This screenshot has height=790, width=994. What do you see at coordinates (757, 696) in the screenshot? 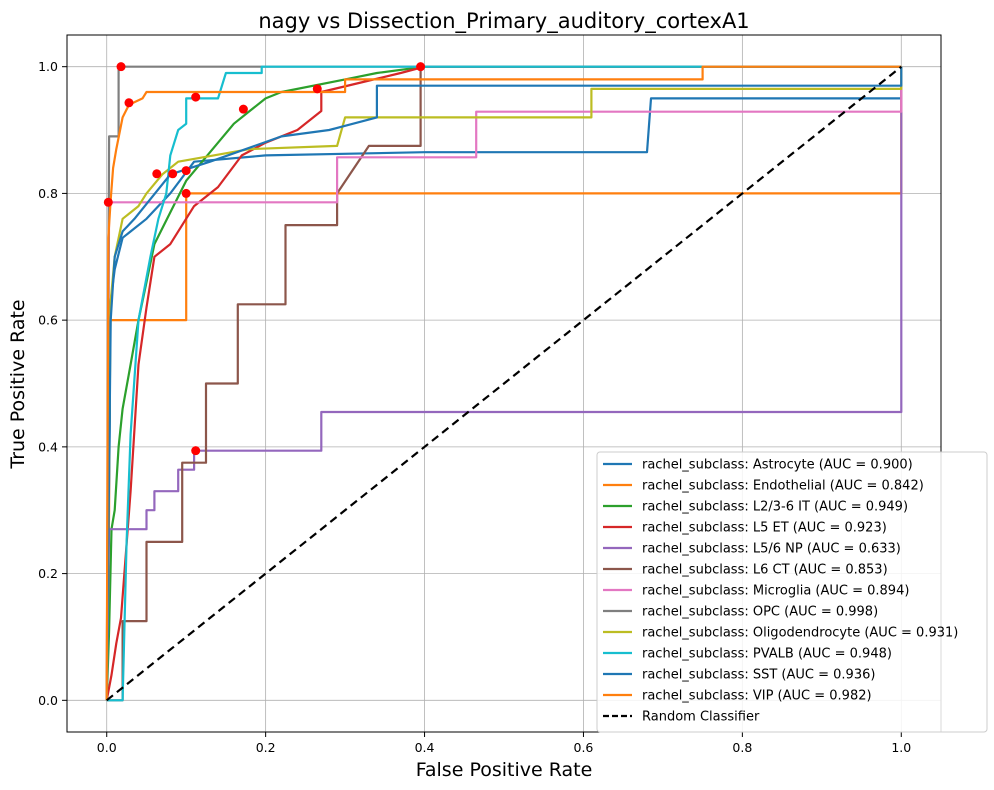
I see `legend-label: rachel_subclass: VIP (AUC = 0.982)` at bounding box center [757, 696].